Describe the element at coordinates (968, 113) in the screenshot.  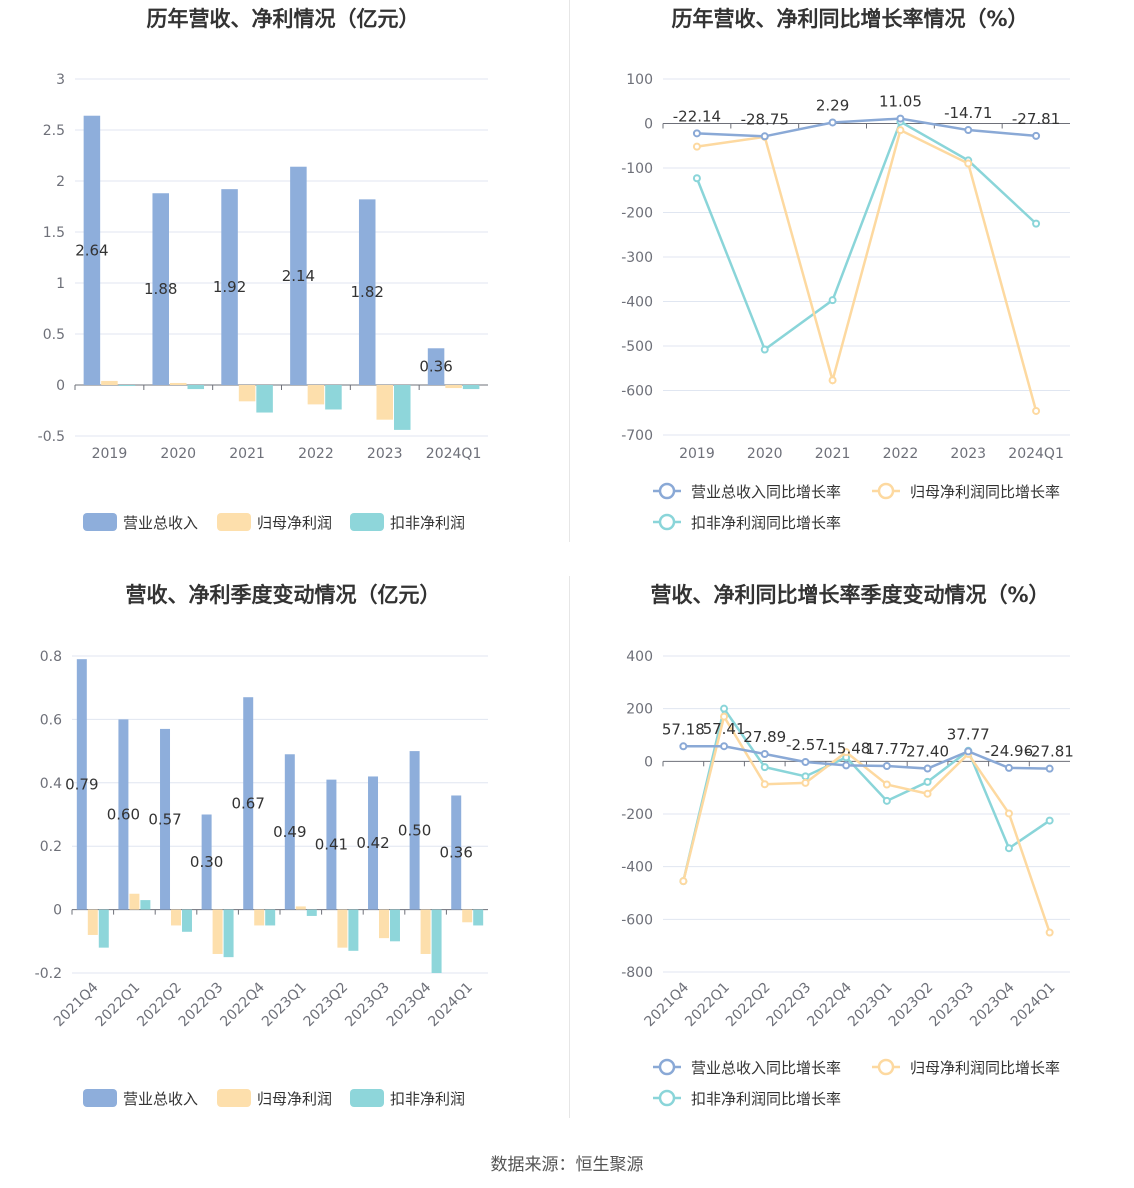
I see `data-label: -14.71` at that location.